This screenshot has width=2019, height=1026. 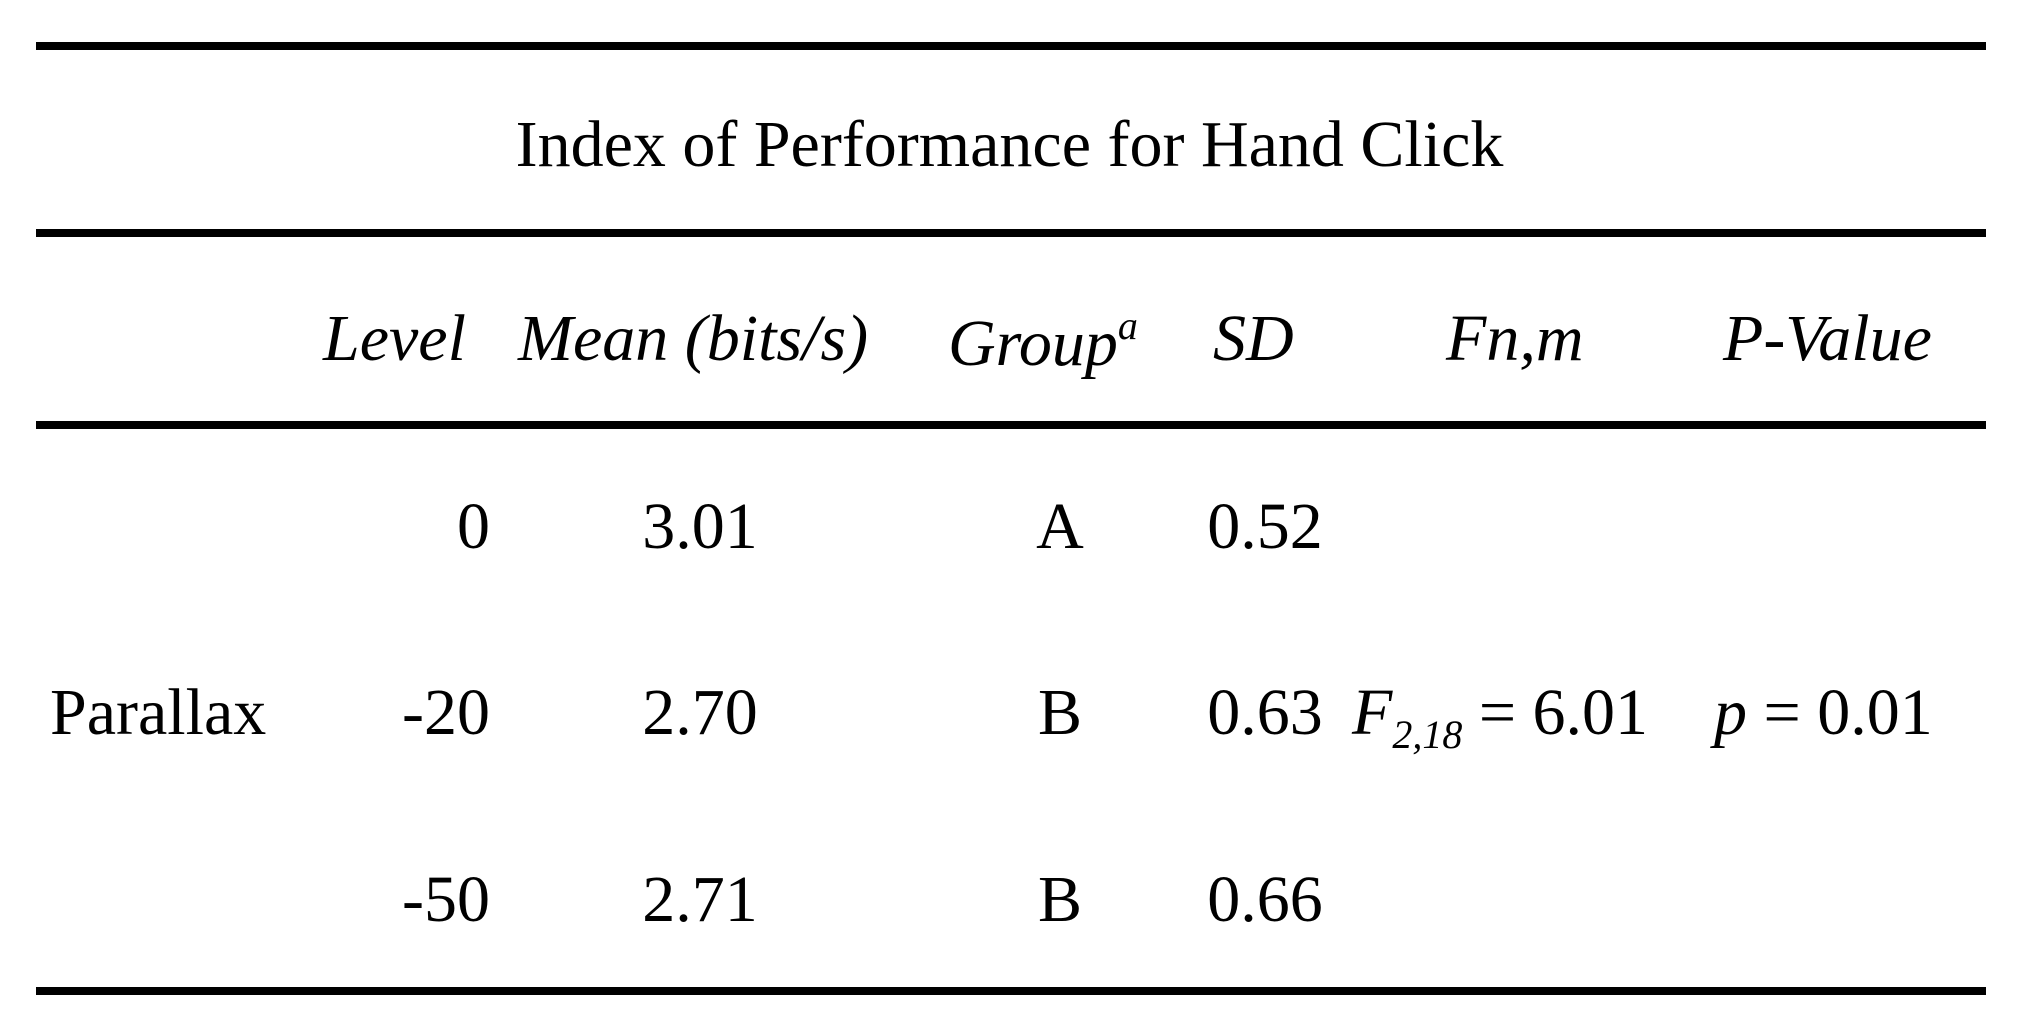 I want to click on f-statistic: F2,18 = 6.01, so click(x=1500, y=717).